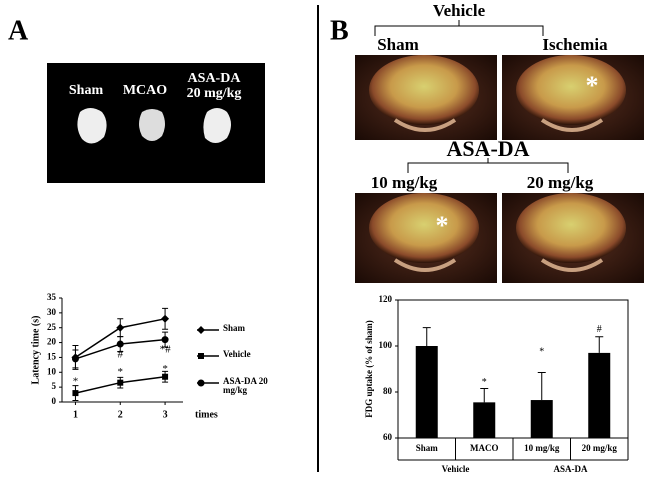  Describe the element at coordinates (206, 414) in the screenshot. I see `x-axis-label: times` at that location.